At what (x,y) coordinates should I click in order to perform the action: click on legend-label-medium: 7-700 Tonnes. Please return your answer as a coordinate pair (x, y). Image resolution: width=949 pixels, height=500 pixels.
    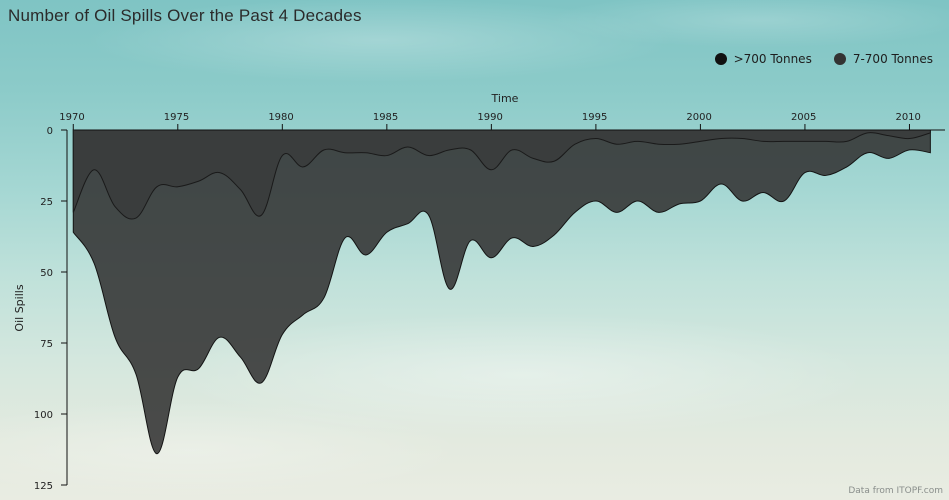
    Looking at the image, I should click on (892, 59).